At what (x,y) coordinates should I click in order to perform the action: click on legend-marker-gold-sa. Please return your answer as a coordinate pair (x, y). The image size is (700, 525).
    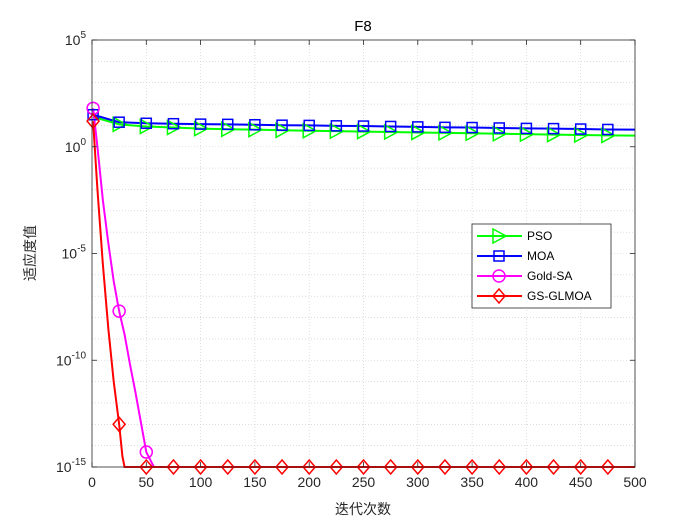
    Looking at the image, I should click on (499, 276).